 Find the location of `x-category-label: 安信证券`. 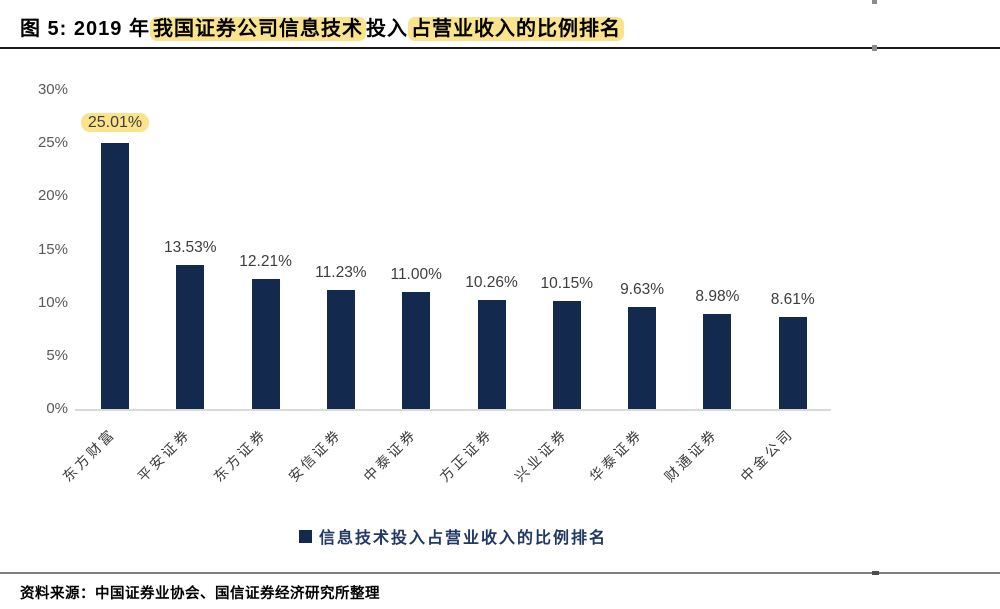

x-category-label: 安信证券 is located at coordinates (315, 455).